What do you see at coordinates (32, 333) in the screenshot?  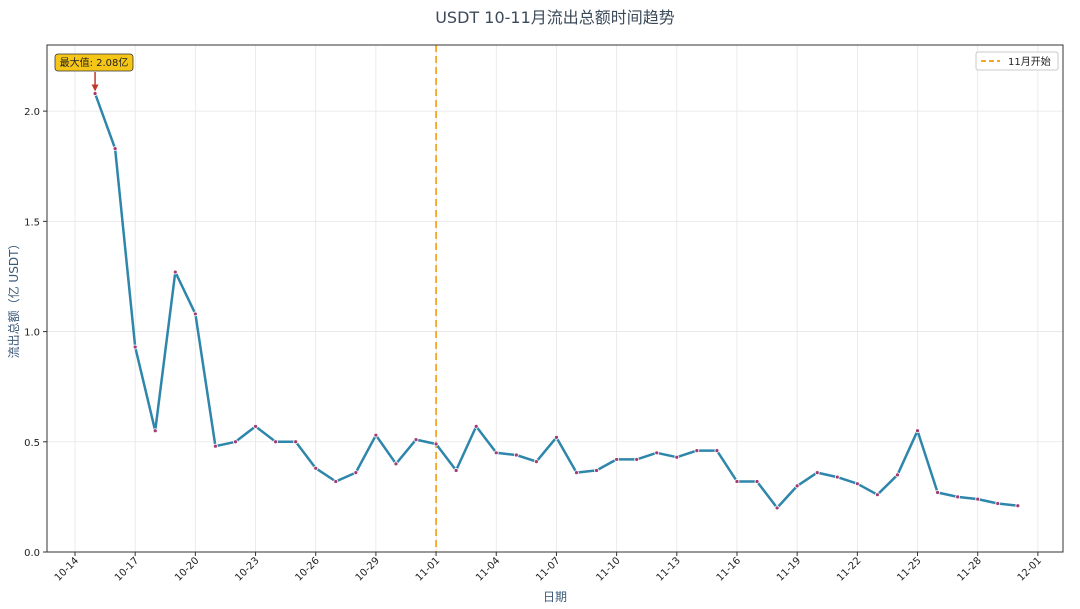 I see `y-tick-label: 1.0` at bounding box center [32, 333].